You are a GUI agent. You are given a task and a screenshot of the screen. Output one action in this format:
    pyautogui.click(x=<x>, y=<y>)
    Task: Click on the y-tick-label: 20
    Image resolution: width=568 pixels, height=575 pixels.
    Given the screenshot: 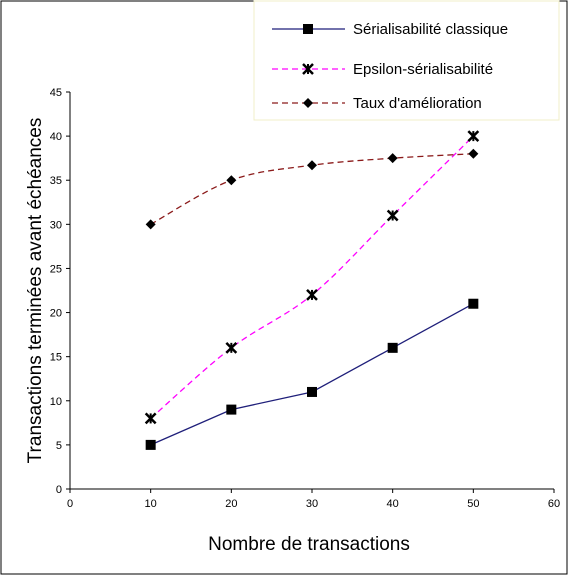 What is the action you would take?
    pyautogui.click(x=56, y=314)
    